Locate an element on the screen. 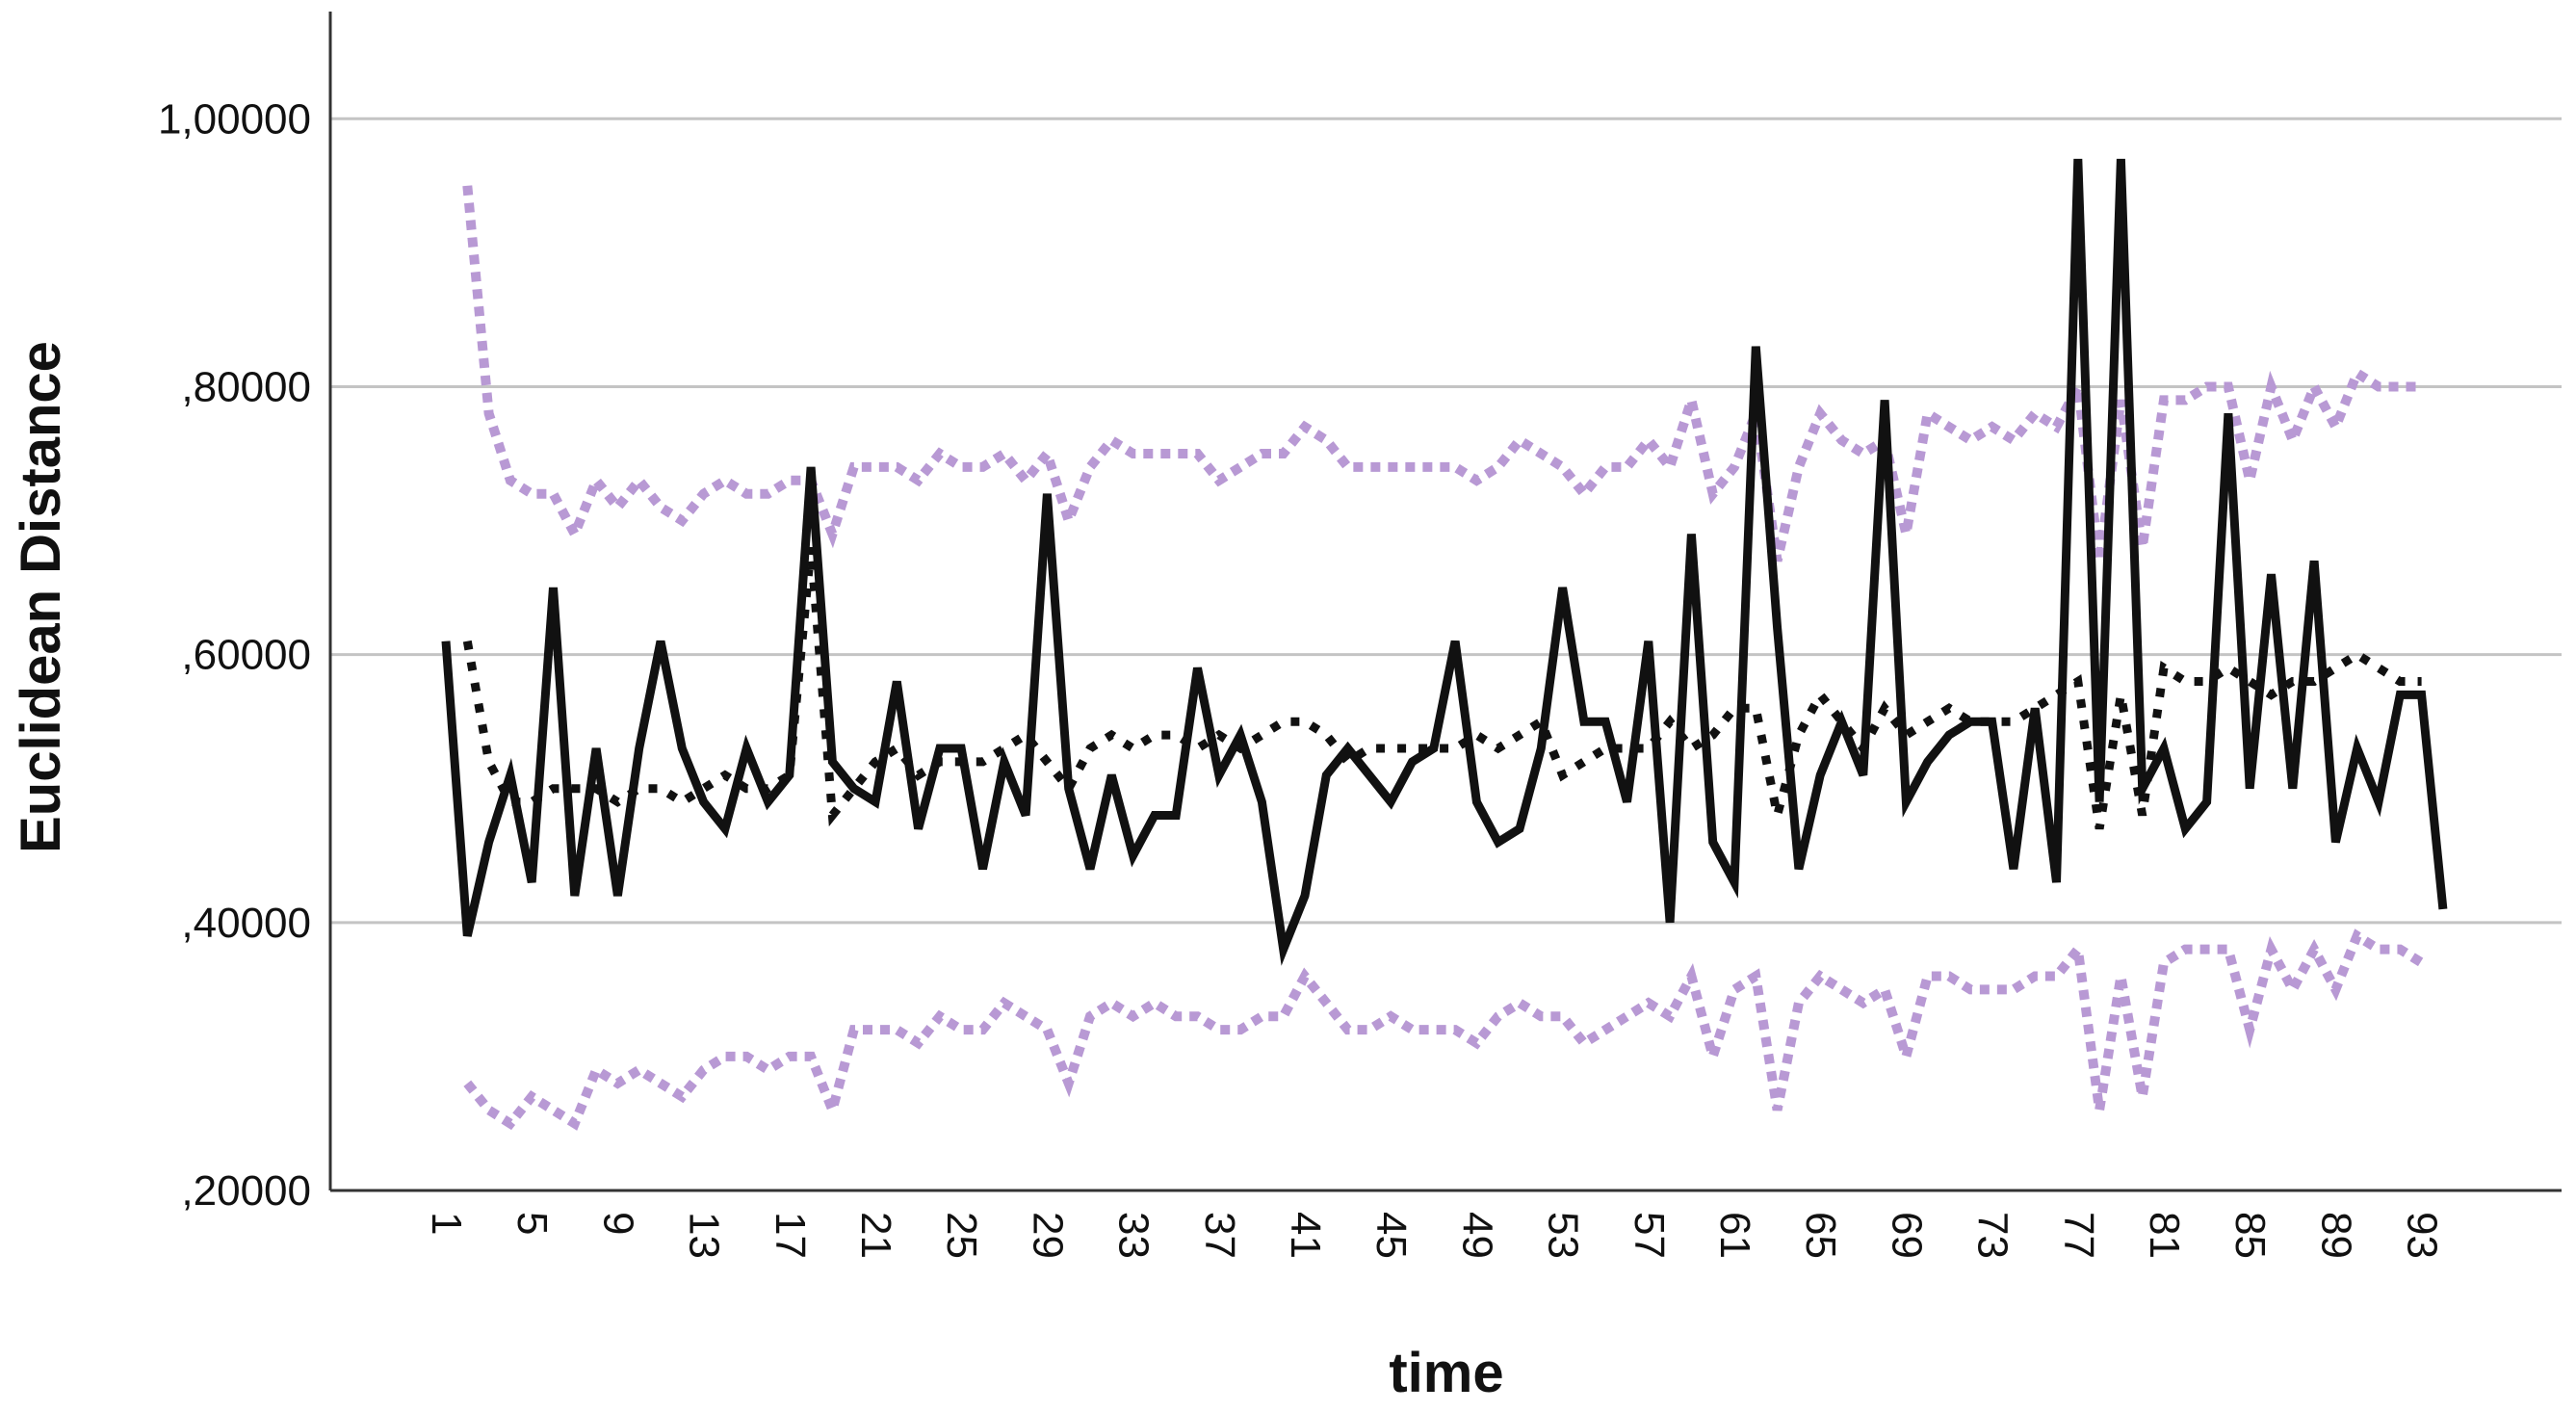 Image resolution: width=2576 pixels, height=1412 pixels. x-axis-title: time is located at coordinates (1446, 1373).